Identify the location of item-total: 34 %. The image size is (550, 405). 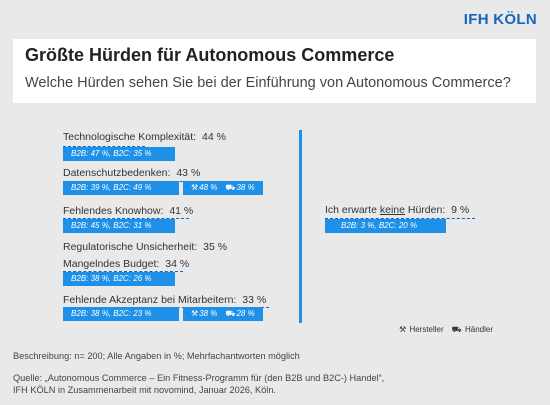
(177, 264).